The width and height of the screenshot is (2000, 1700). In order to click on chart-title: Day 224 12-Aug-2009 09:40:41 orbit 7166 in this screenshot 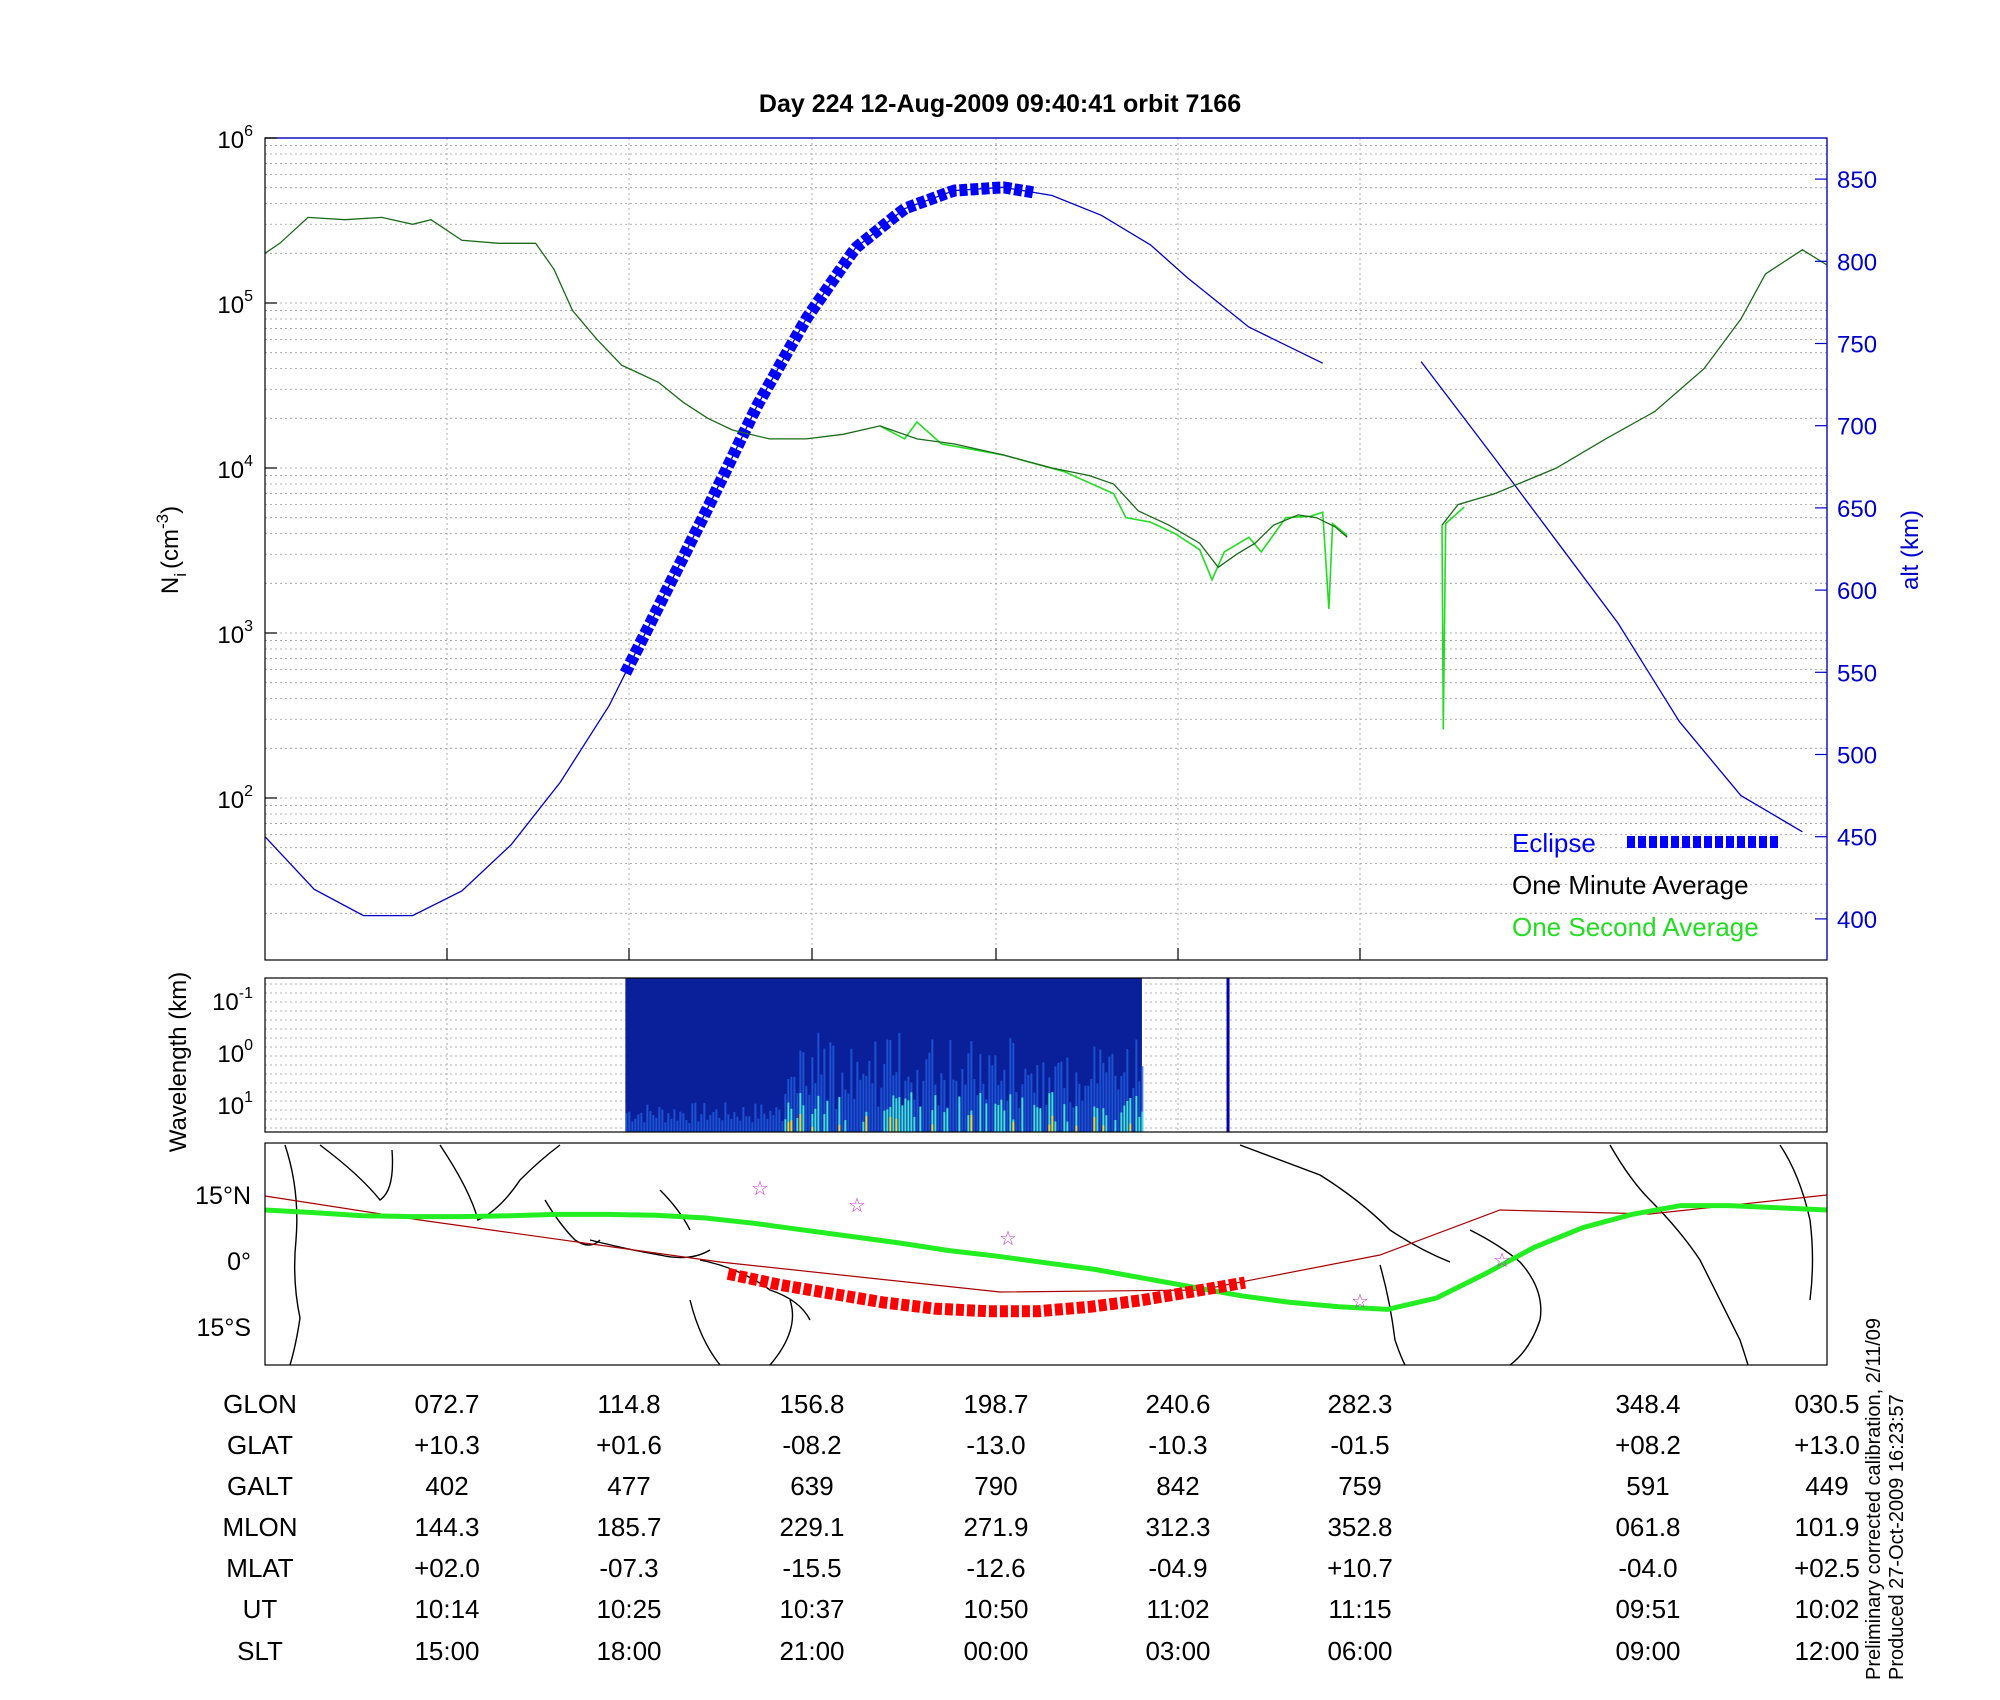, I will do `click(1000, 104)`.